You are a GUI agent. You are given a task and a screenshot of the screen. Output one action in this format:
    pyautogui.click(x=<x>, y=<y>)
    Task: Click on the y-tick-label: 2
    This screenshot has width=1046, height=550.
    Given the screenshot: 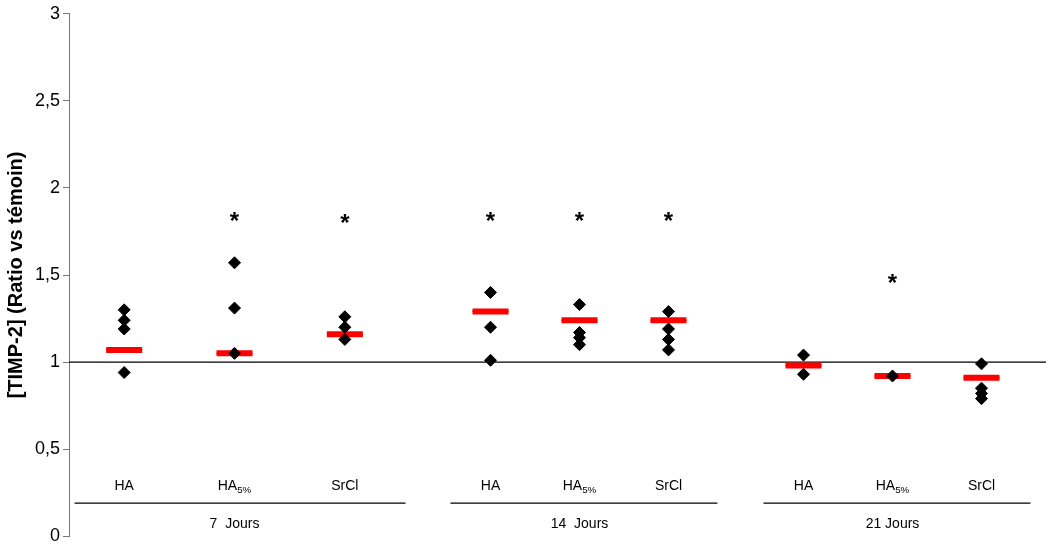 What is the action you would take?
    pyautogui.click(x=55, y=186)
    